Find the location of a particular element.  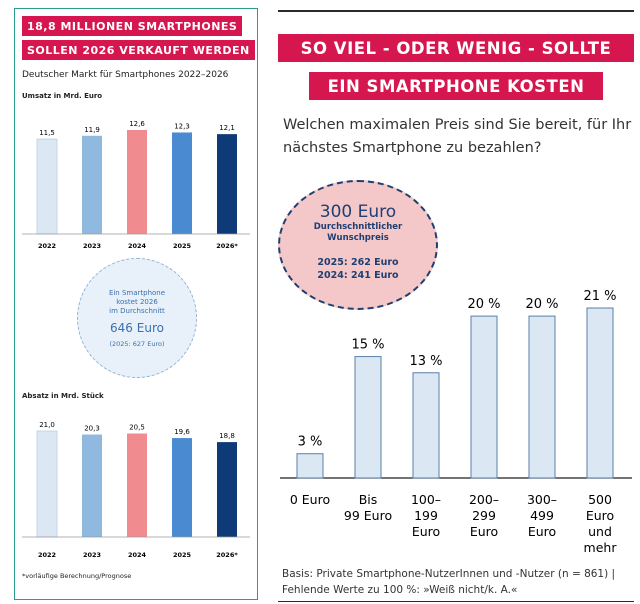

revenue-category-label: 2026* is located at coordinates (227, 246).